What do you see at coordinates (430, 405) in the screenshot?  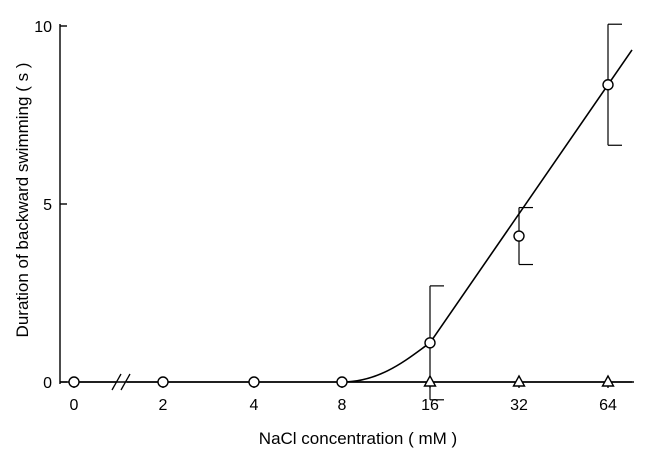 I see `x-tick-label: 16` at bounding box center [430, 405].